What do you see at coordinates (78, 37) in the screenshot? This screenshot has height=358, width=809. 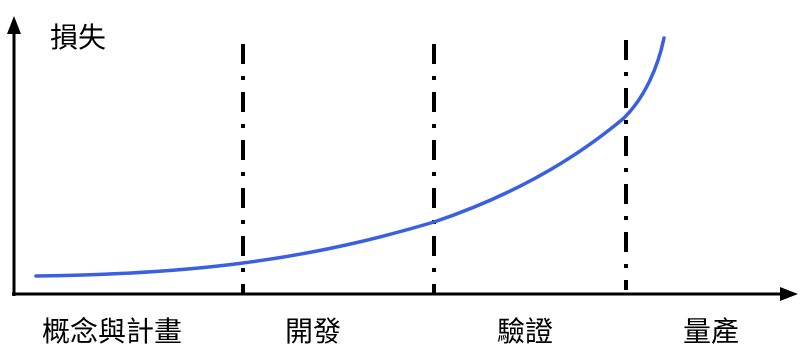 I see `y-axis-label: 損失` at bounding box center [78, 37].